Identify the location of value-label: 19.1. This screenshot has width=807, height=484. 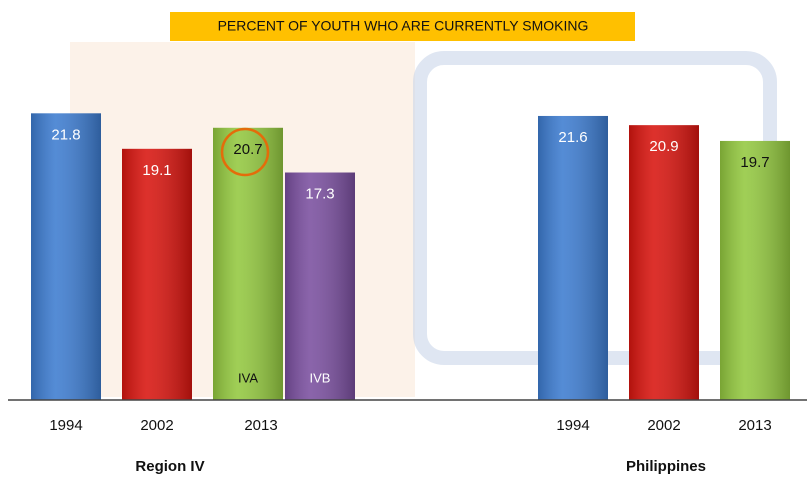
(156, 170).